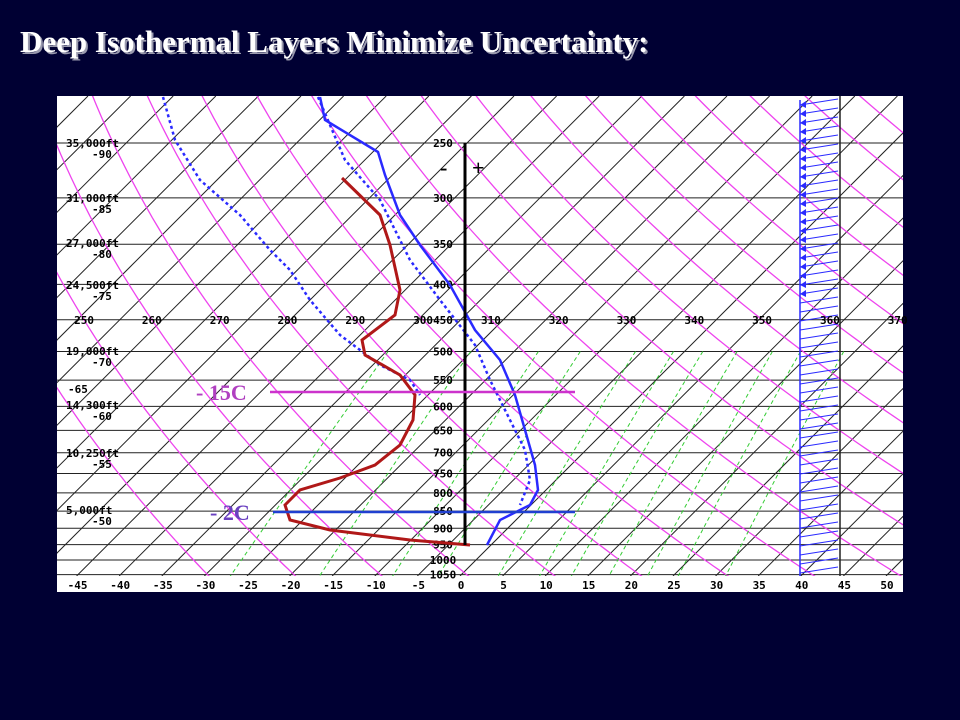 The image size is (960, 720). I want to click on altitude-label: 5,000ft, so click(89, 510).